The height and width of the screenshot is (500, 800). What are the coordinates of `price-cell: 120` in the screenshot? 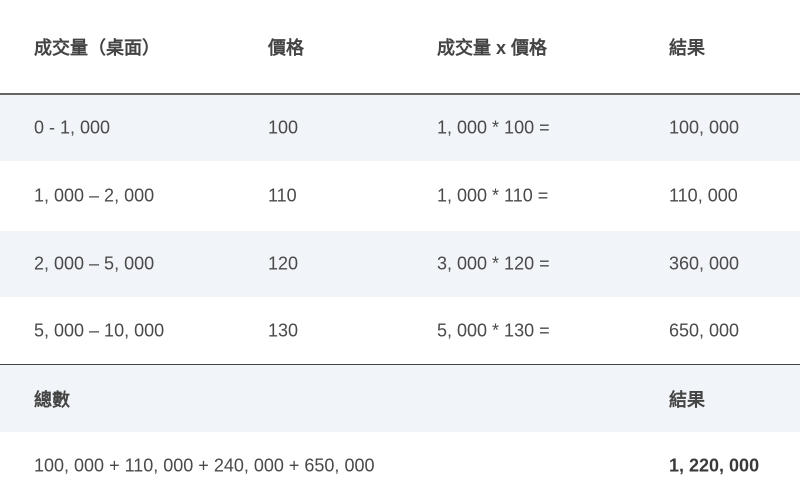 It's located at (283, 263).